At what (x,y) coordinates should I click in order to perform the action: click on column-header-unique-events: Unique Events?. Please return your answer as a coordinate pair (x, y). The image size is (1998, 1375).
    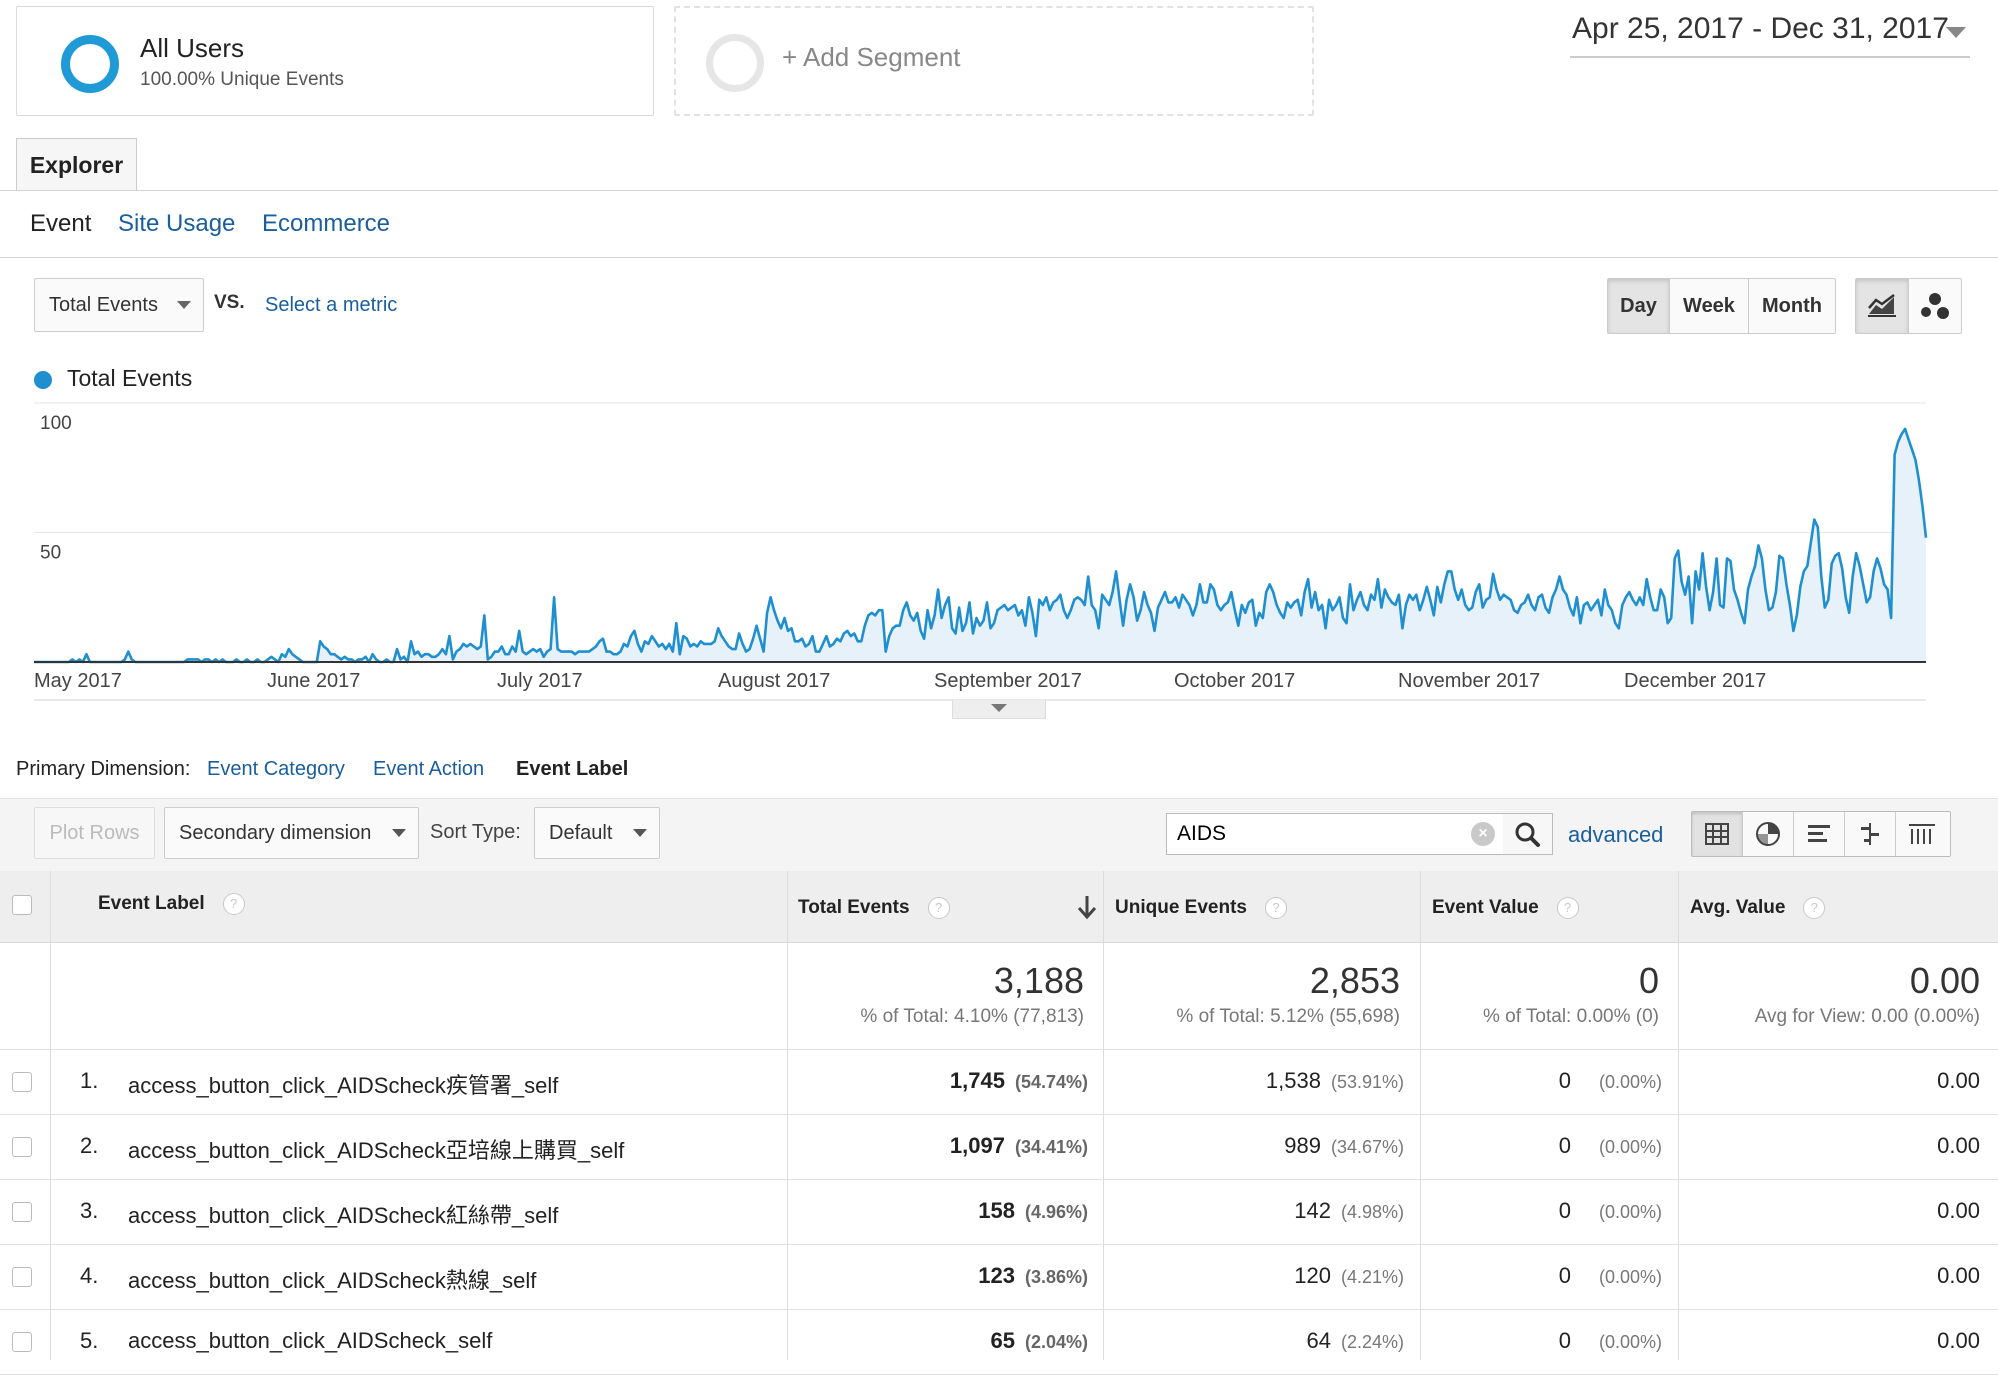
    Looking at the image, I should click on (1201, 908).